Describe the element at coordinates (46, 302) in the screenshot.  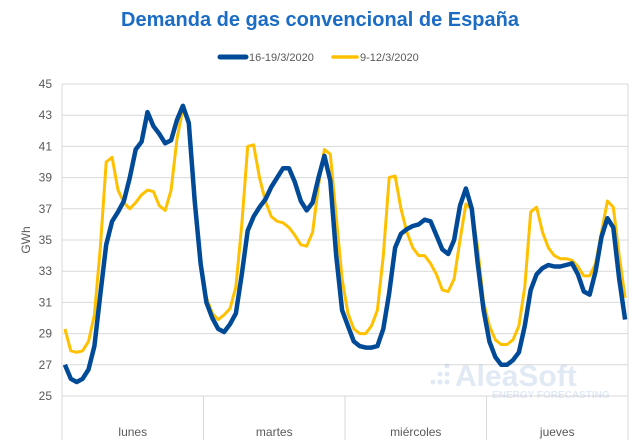
I see `y-tick-label: 31` at that location.